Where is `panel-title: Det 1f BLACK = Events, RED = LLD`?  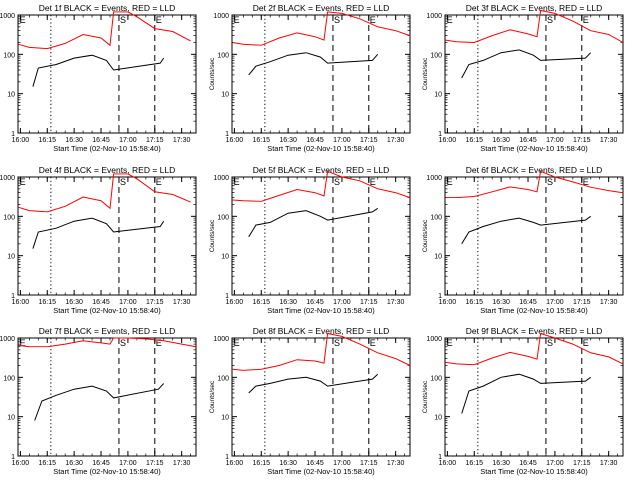
panel-title: Det 1f BLACK = Events, RED = LLD is located at coordinates (107, 8).